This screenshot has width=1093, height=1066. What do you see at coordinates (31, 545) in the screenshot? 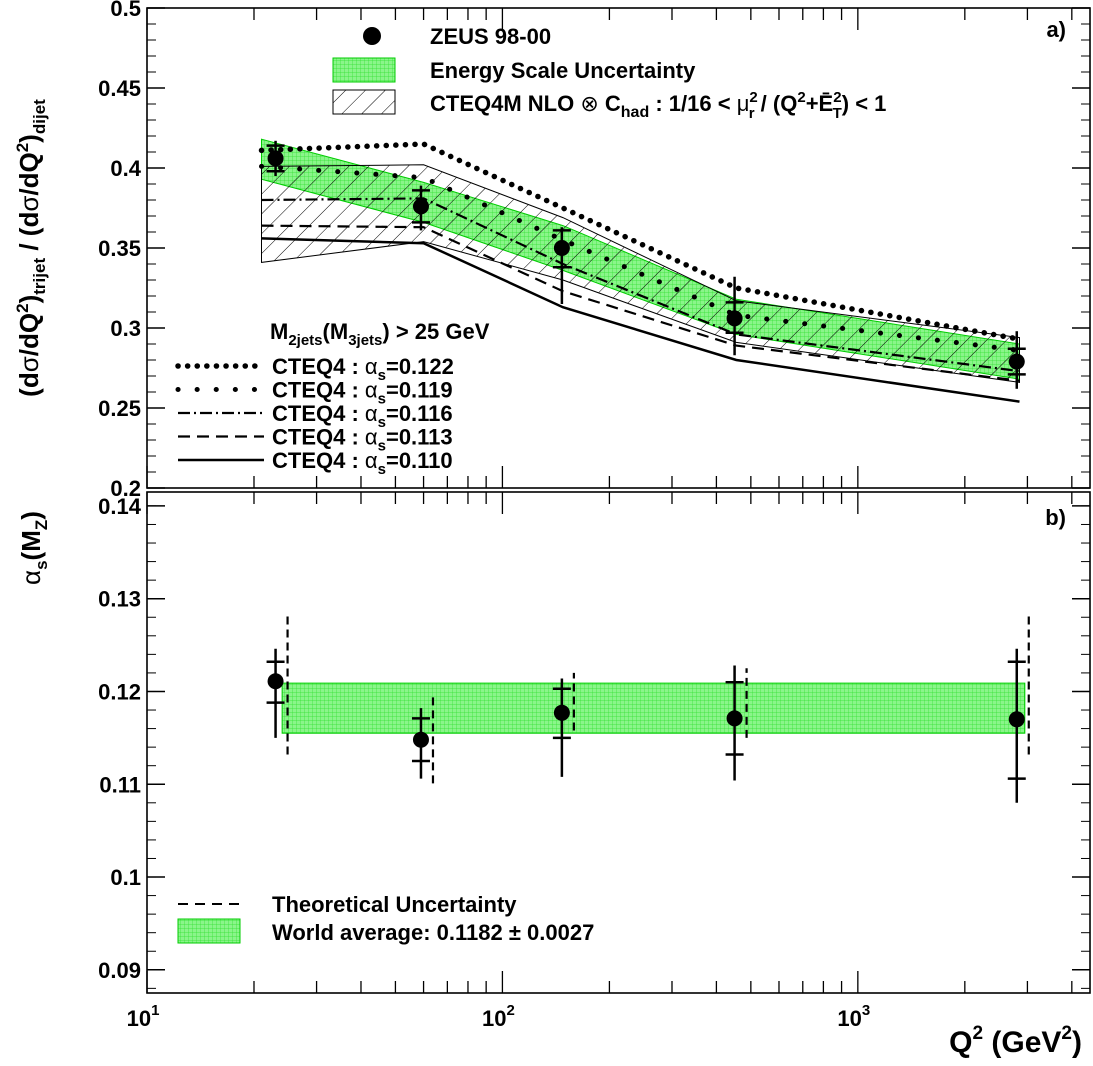
I see `ylabel-b-part: (M` at bounding box center [31, 545].